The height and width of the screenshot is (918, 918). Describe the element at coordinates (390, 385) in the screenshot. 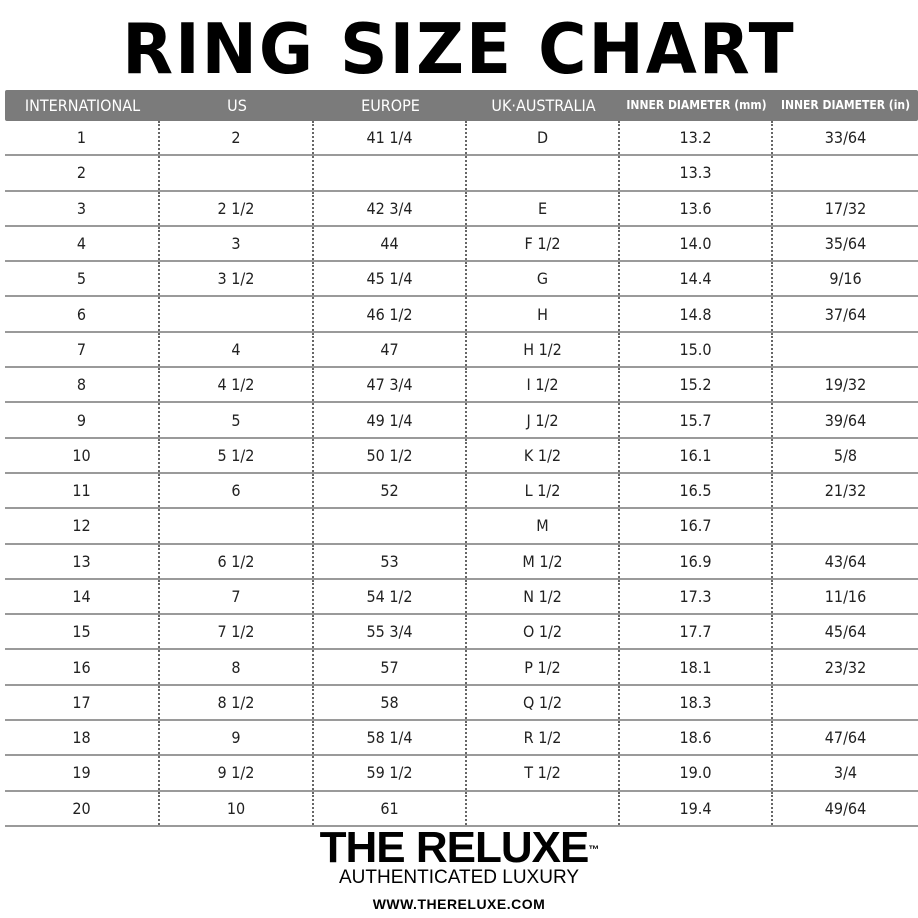

I see `table-cell: 47 3/4` at that location.